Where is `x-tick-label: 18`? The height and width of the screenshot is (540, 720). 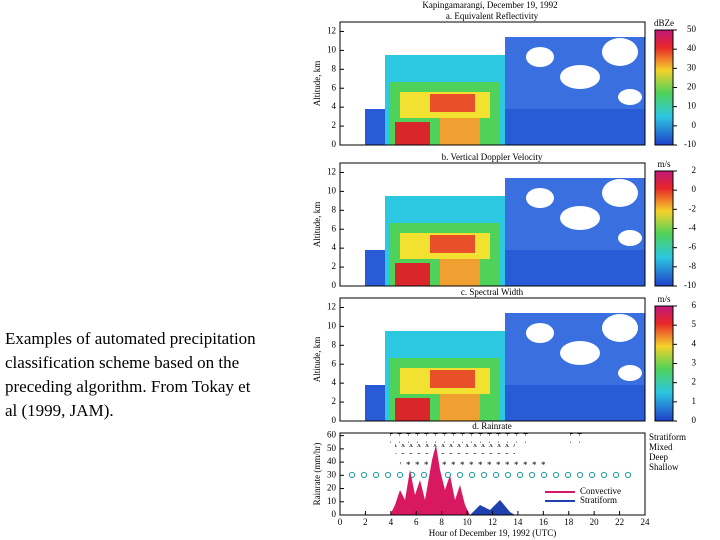
x-tick-label: 18 is located at coordinates (569, 522).